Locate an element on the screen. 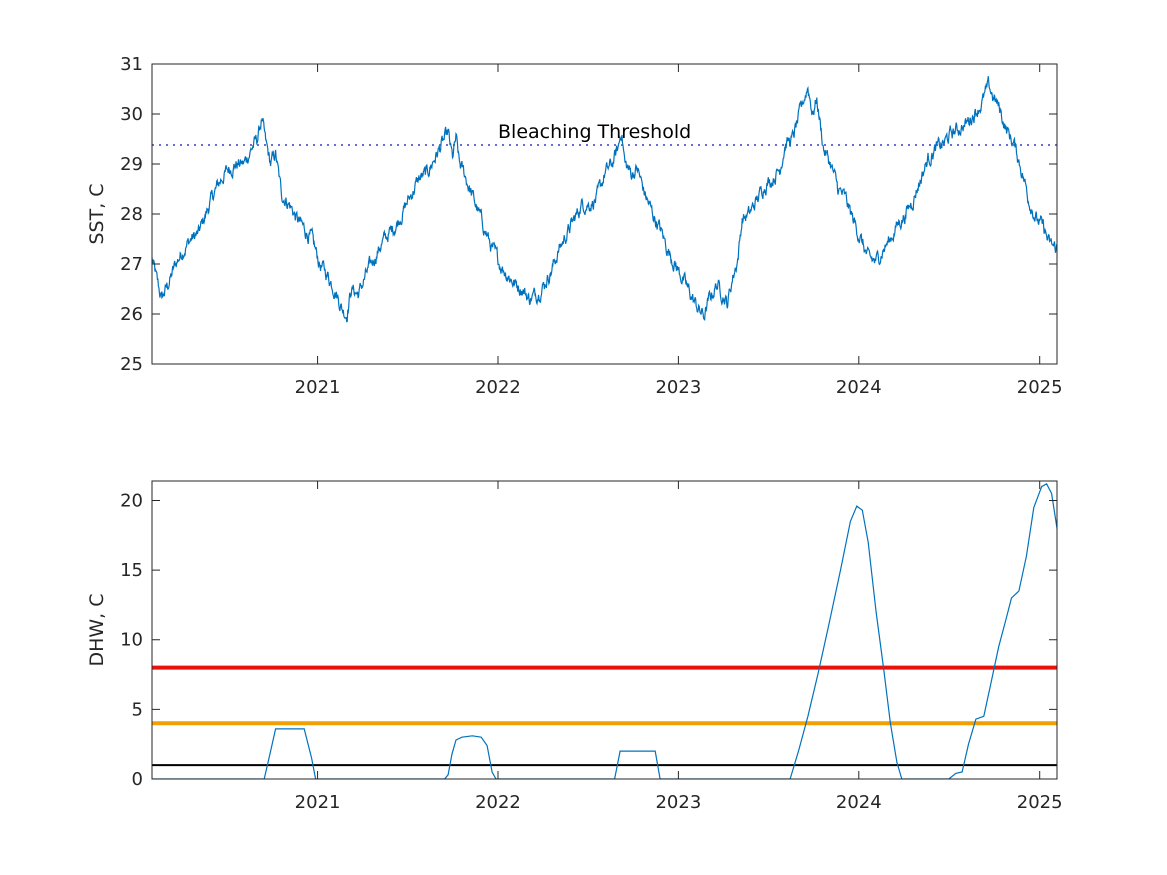 This screenshot has width=1167, height=875. y-tick-label: 30 is located at coordinates (131, 114).